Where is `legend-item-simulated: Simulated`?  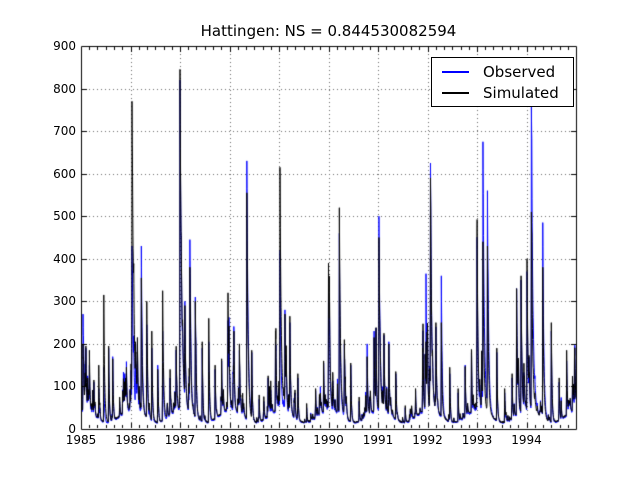
legend-item-simulated: Simulated is located at coordinates (503, 93).